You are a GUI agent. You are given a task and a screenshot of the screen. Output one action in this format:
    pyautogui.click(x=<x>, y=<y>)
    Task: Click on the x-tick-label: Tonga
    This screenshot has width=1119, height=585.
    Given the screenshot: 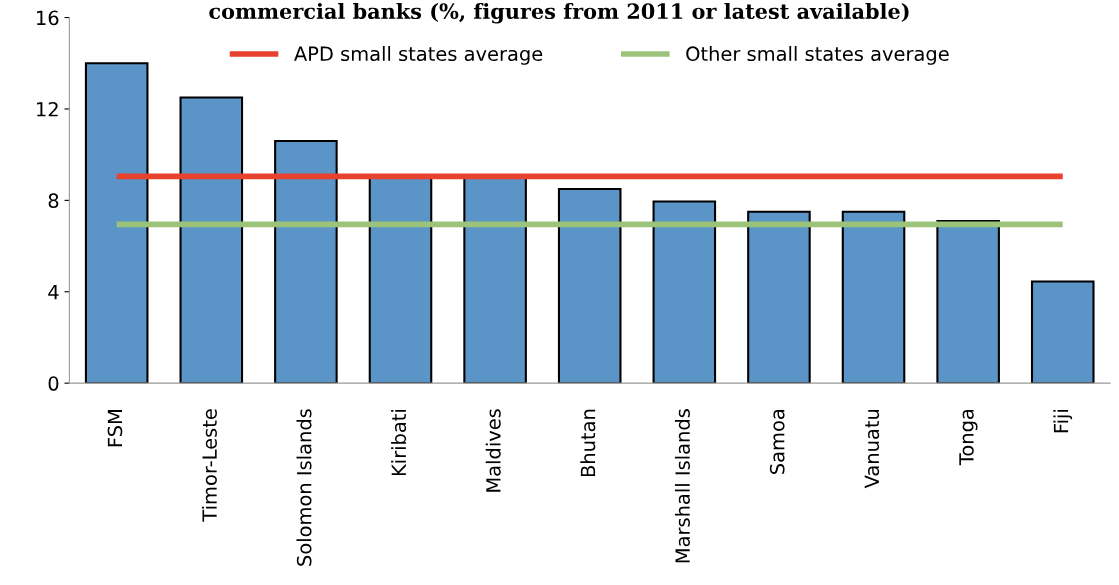 What is the action you would take?
    pyautogui.click(x=968, y=437)
    